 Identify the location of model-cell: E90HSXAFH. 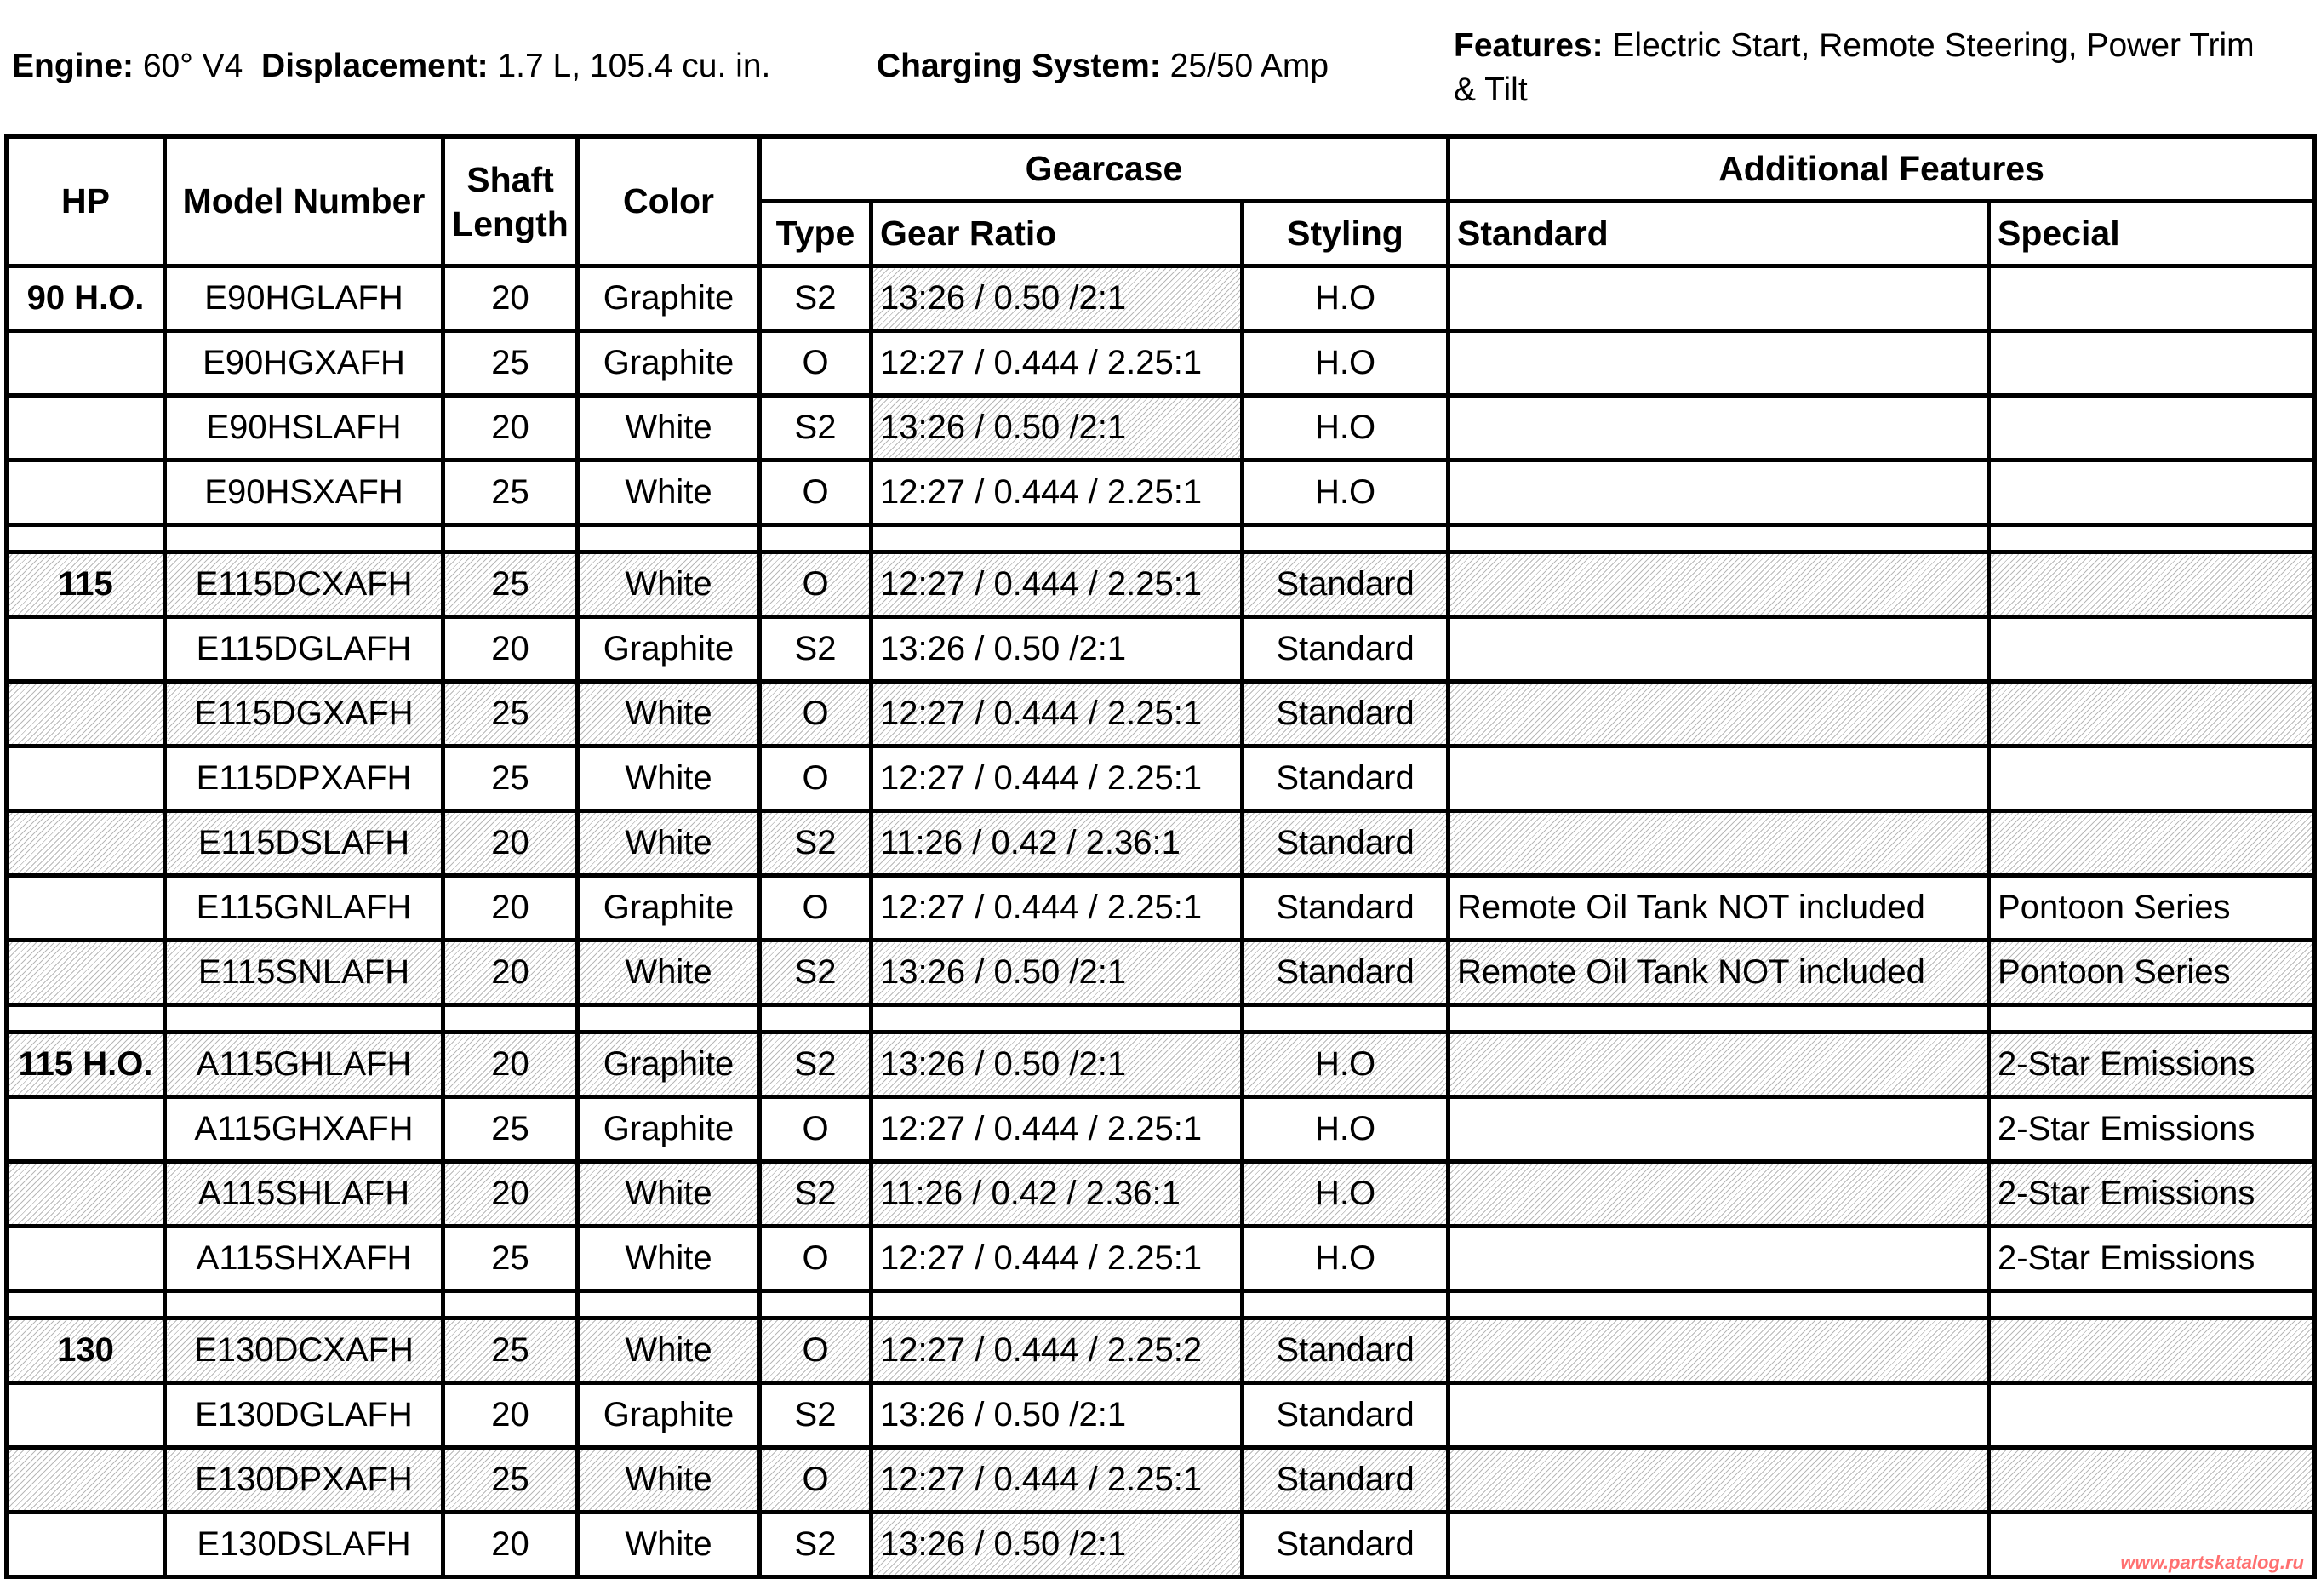
(304, 492).